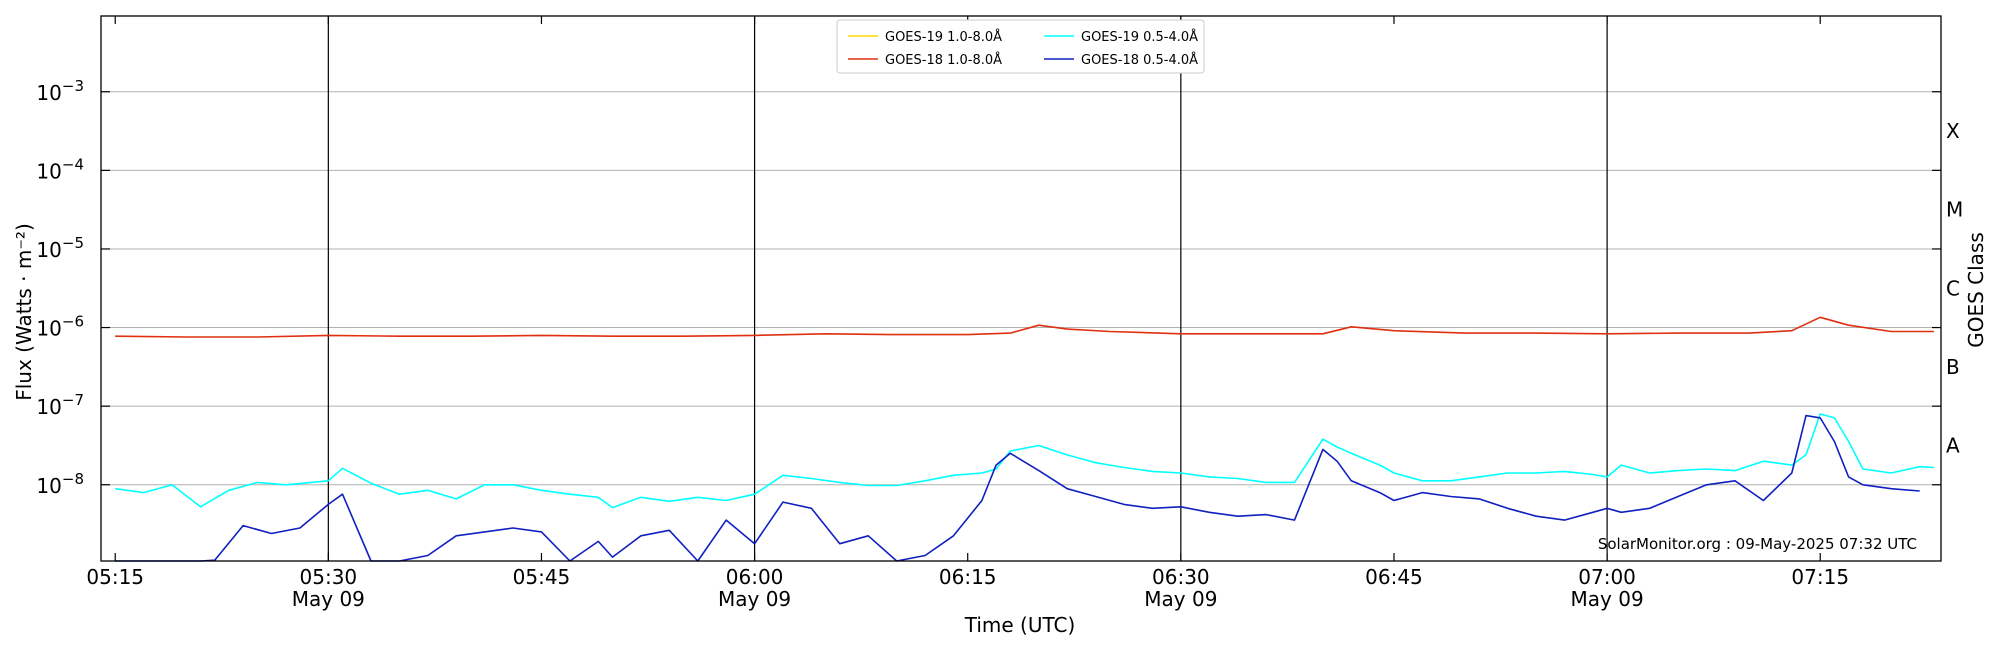  I want to click on legend-label: GOES-19 1.0-8.0Å, so click(943, 37).